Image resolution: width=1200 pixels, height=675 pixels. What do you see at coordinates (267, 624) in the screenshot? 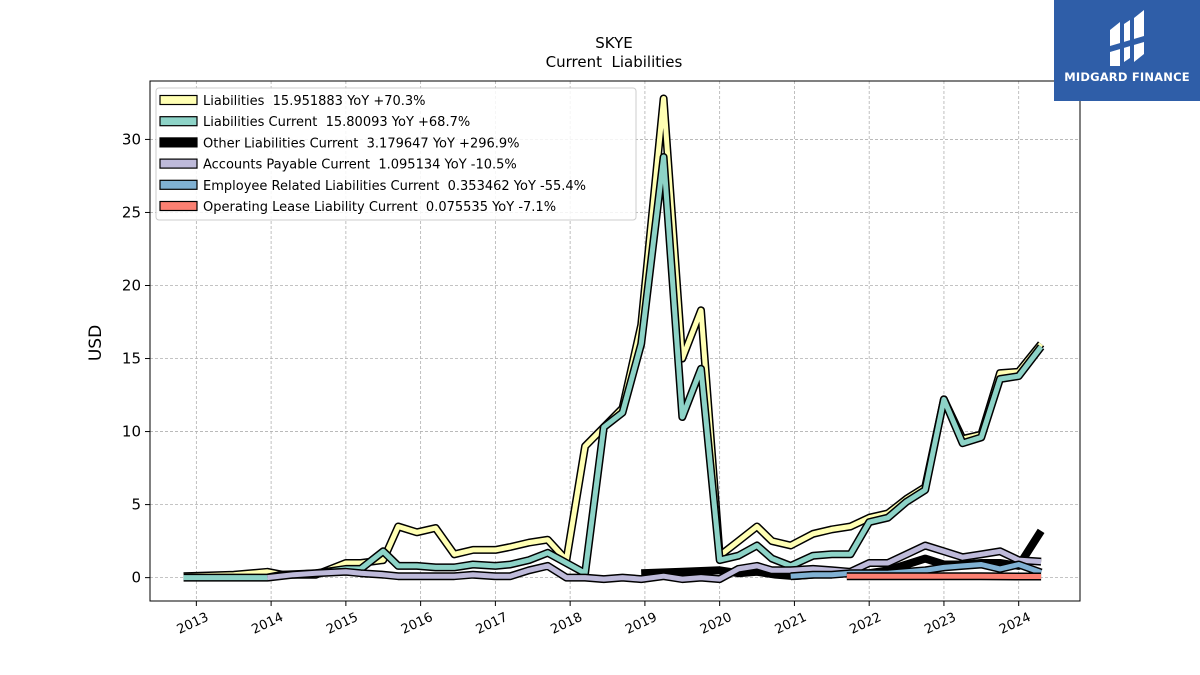
I see `x-tick-label: 2014` at bounding box center [267, 624].